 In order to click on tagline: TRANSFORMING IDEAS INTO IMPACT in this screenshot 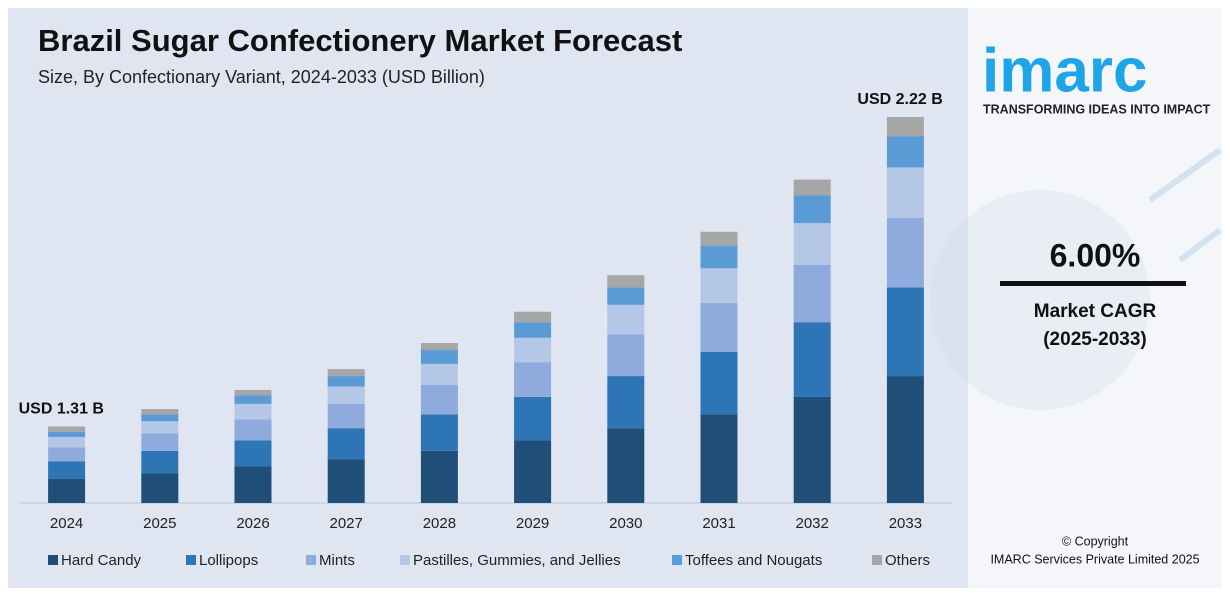, I will do `click(1097, 109)`.